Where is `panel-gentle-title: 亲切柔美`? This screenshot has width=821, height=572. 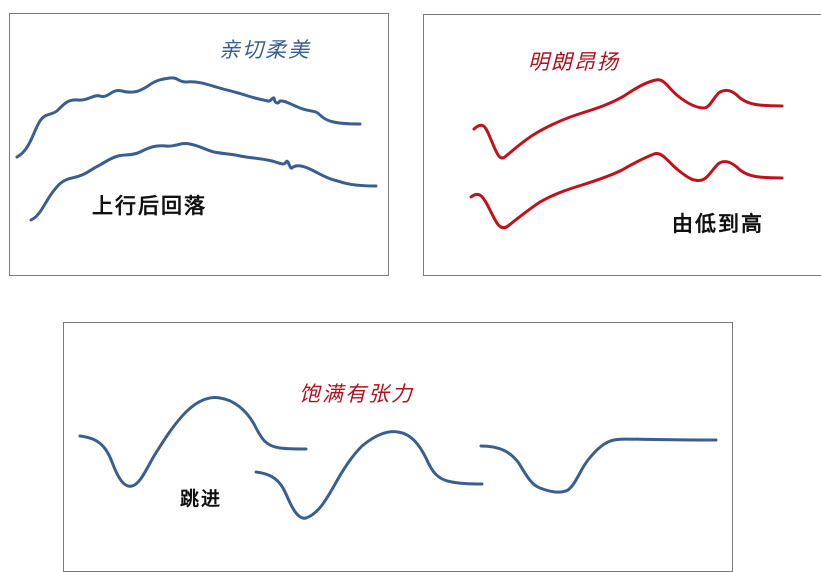 panel-gentle-title: 亲切柔美 is located at coordinates (265, 50).